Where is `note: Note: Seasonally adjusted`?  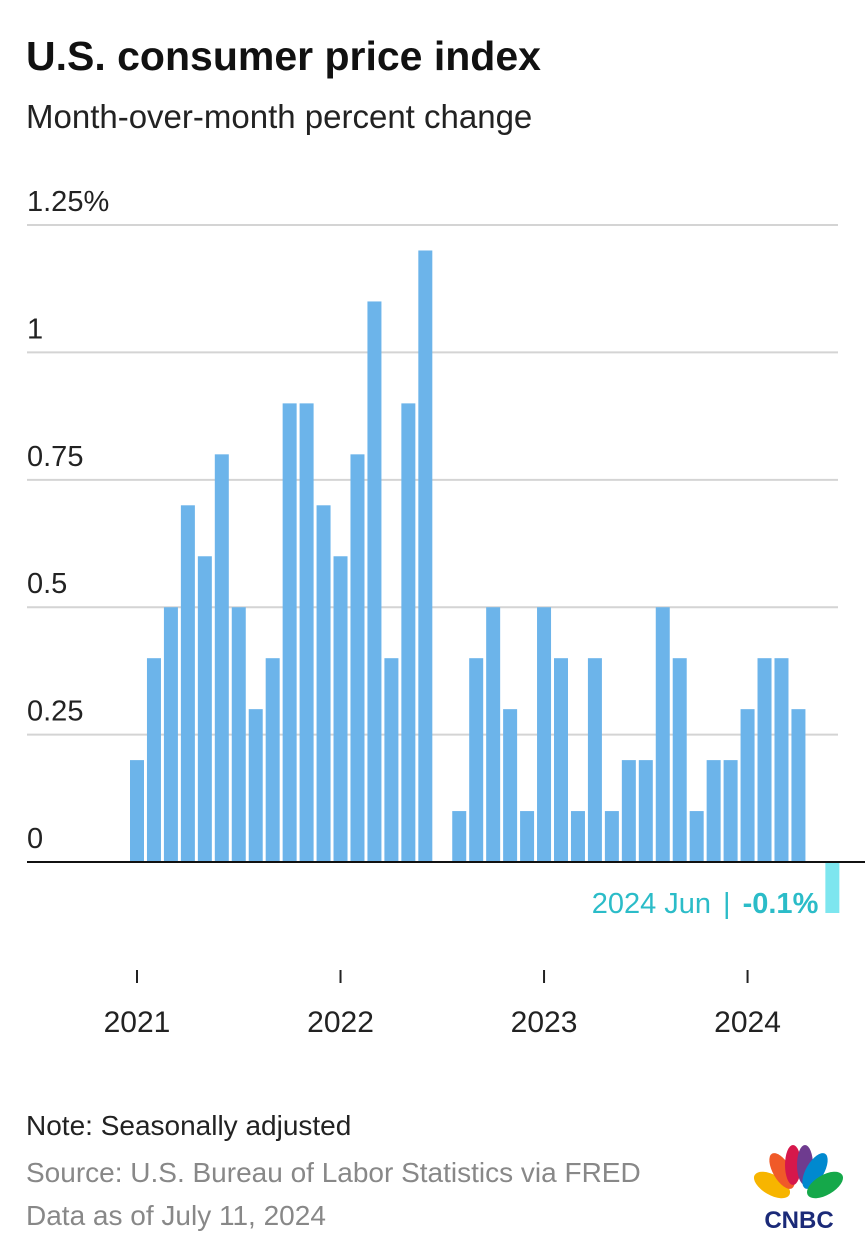 note: Note: Seasonally adjusted is located at coordinates (188, 1125).